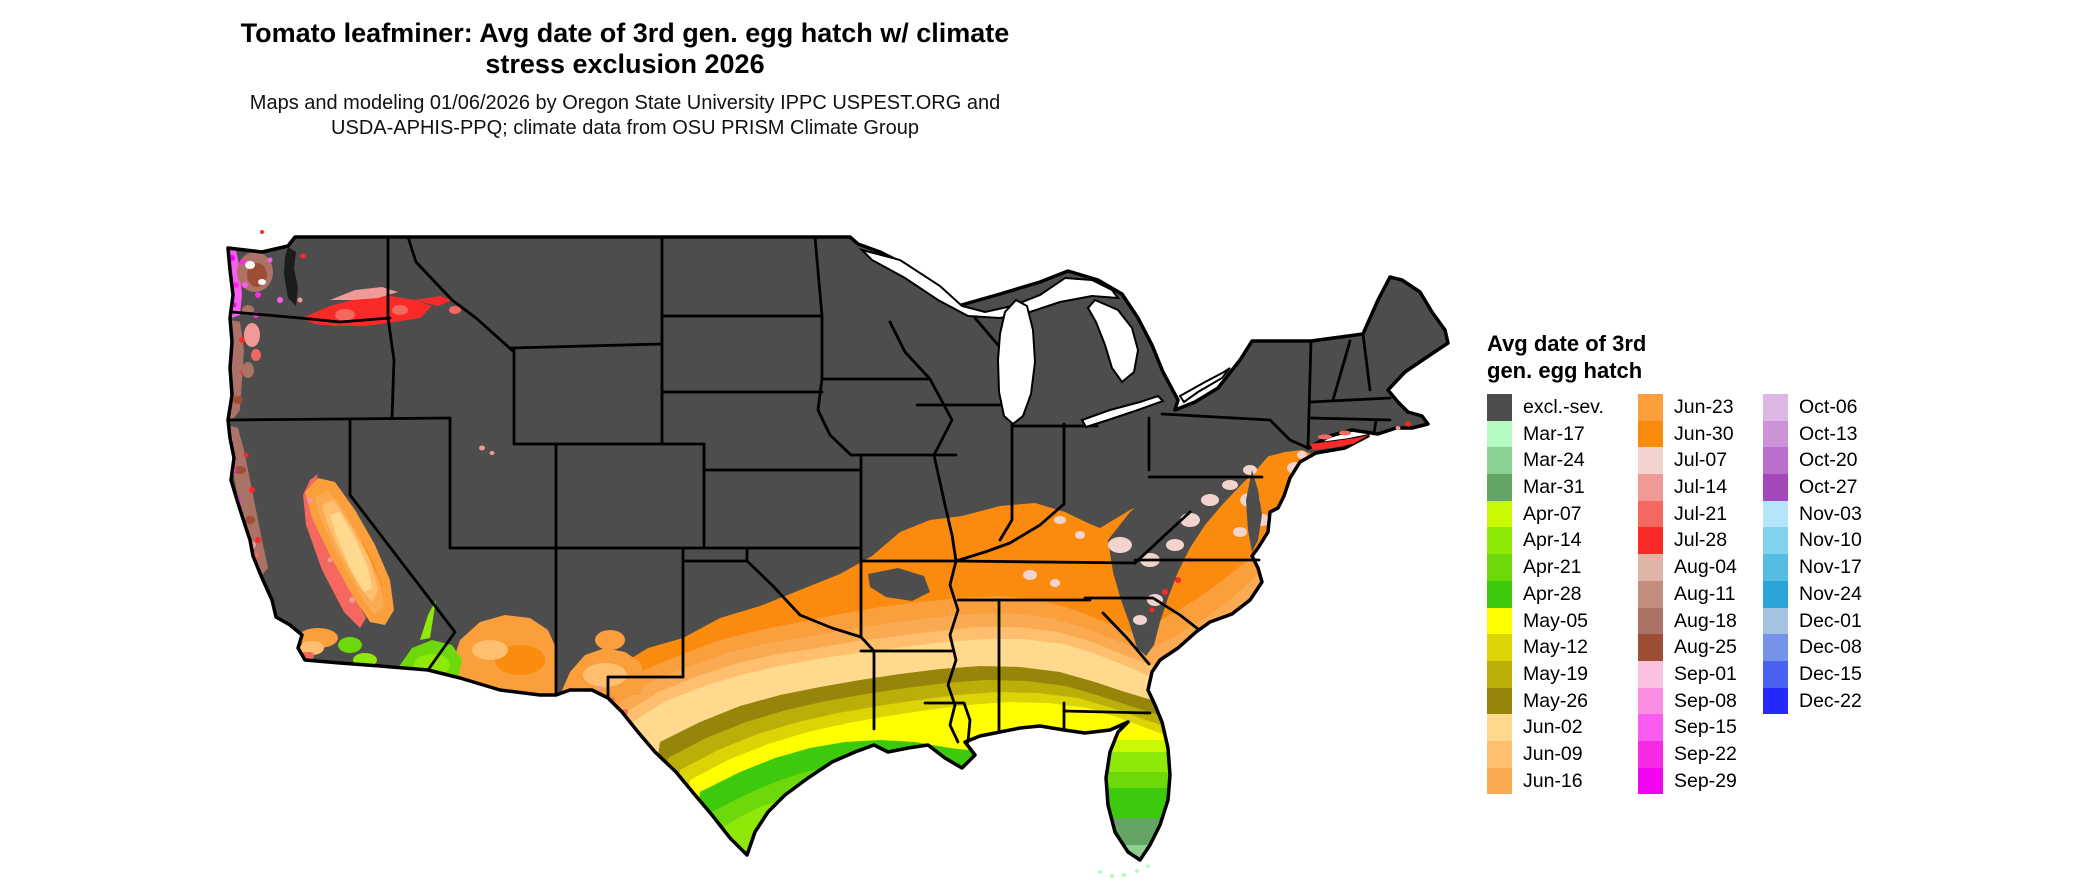 The height and width of the screenshot is (892, 2100). Describe the element at coordinates (1204, 385) in the screenshot. I see `lake-ontario` at that location.